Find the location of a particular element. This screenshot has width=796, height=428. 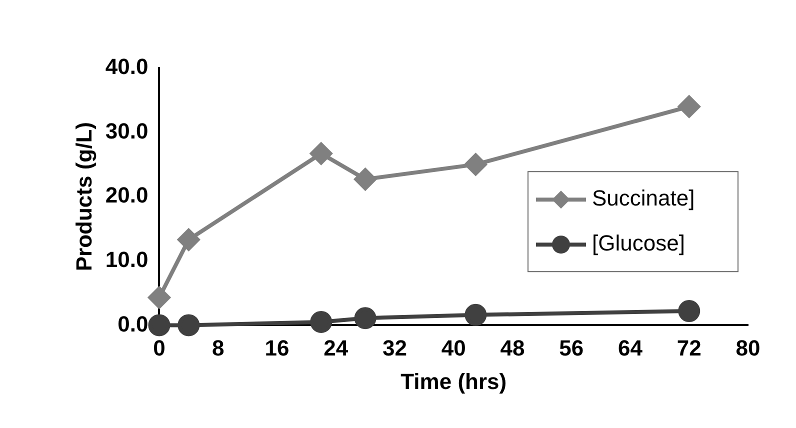

y-tick-label: 30.0 is located at coordinates (126, 131).